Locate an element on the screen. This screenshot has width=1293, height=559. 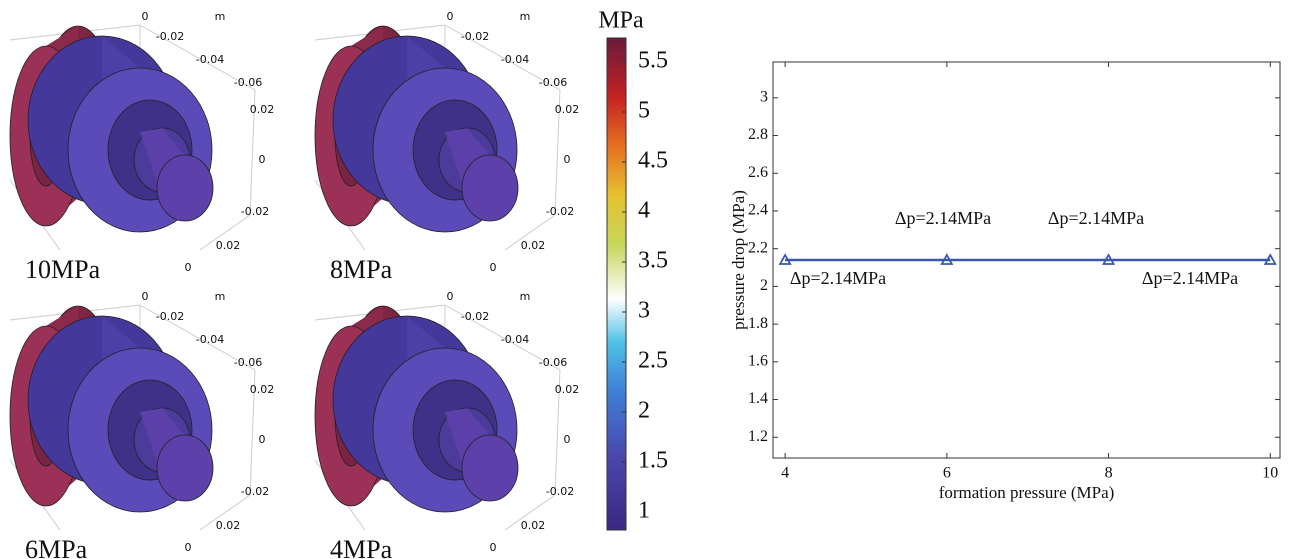
colorbar-tick-label: 5 is located at coordinates (644, 111).